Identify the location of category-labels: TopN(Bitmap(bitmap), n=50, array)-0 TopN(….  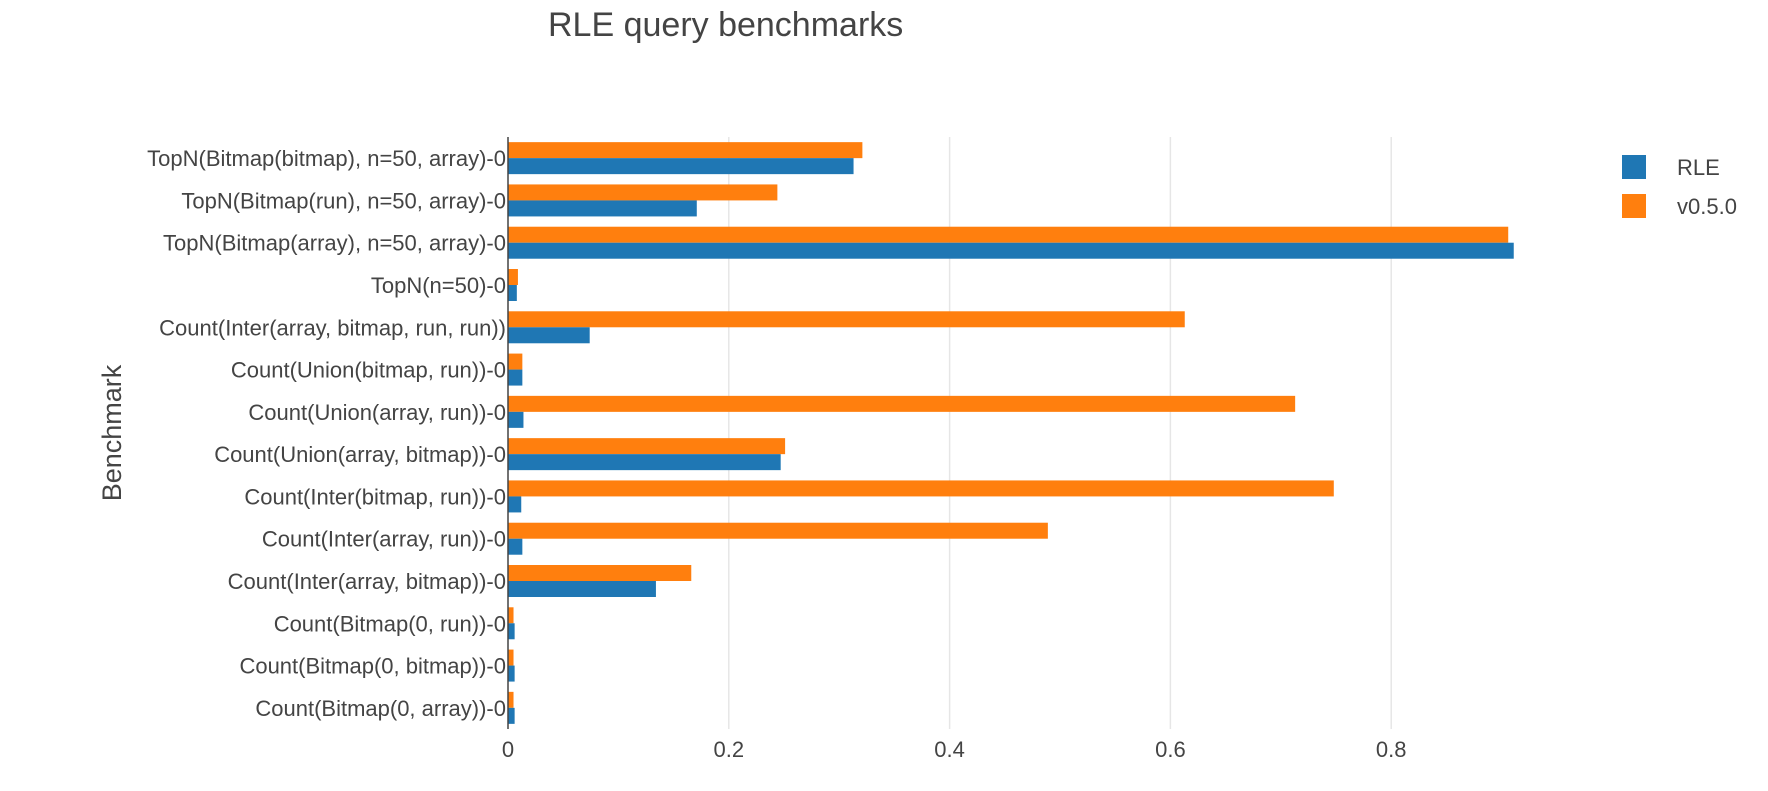
(326, 433).